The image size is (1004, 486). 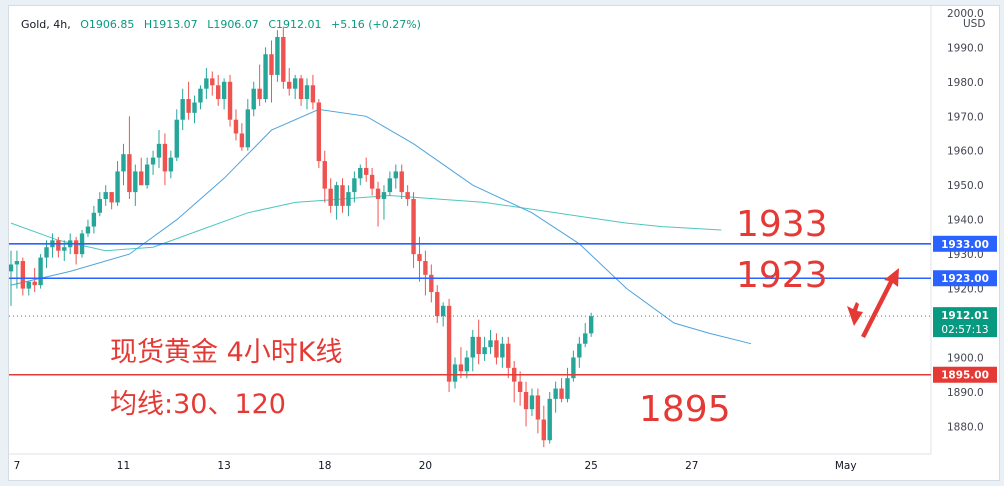 What do you see at coordinates (964, 330) in the screenshot?
I see `countdown-label: 02:57:13` at bounding box center [964, 330].